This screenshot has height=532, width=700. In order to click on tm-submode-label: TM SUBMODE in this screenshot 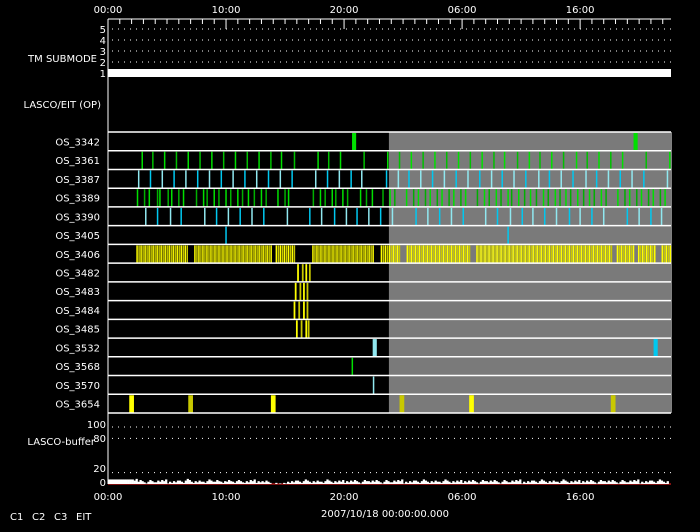, I will do `click(62, 59)`.